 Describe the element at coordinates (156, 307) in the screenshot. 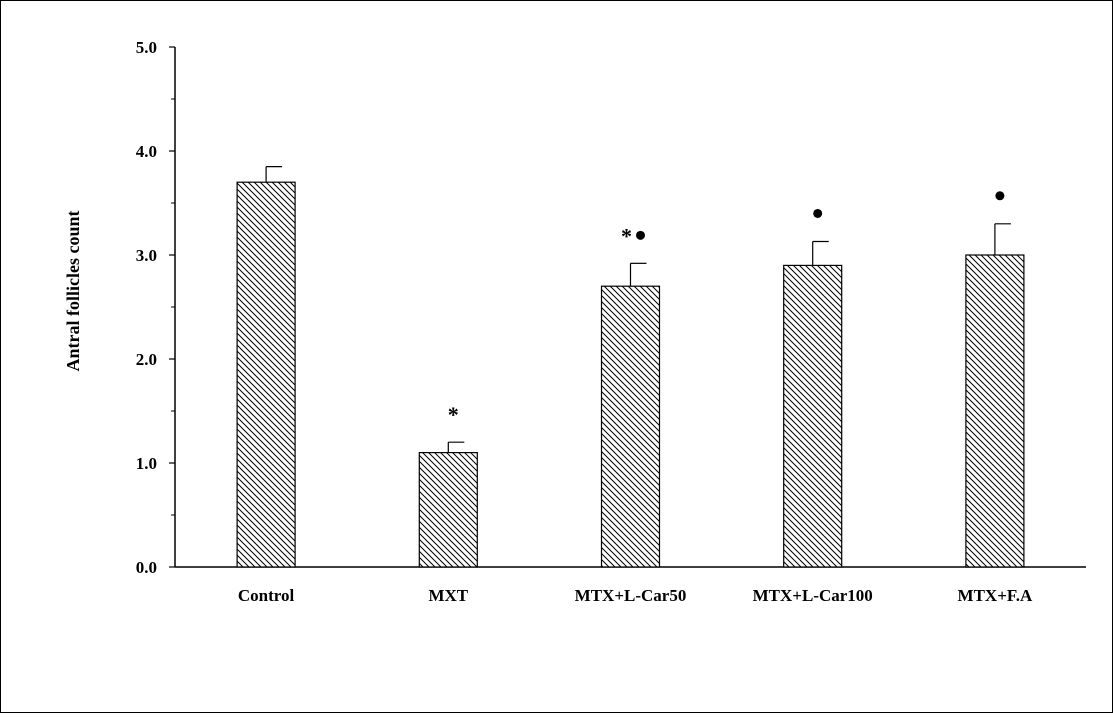

I see `y-axis: 0.0 1.0 2.0 3.0 4.0 5.0` at that location.